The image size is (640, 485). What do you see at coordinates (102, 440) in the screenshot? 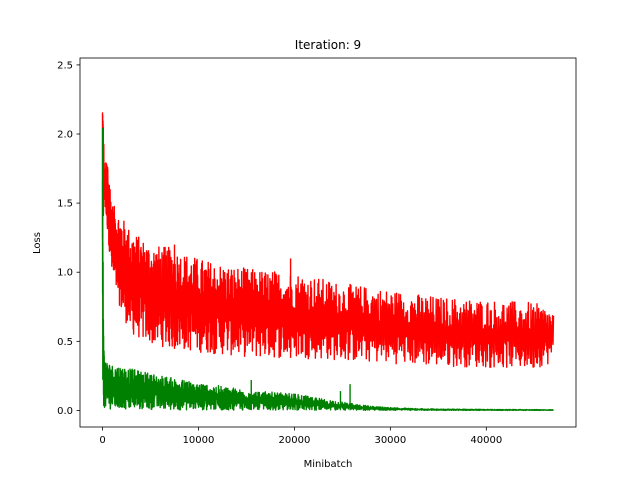
I see `x-tick-label: 0` at bounding box center [102, 440].